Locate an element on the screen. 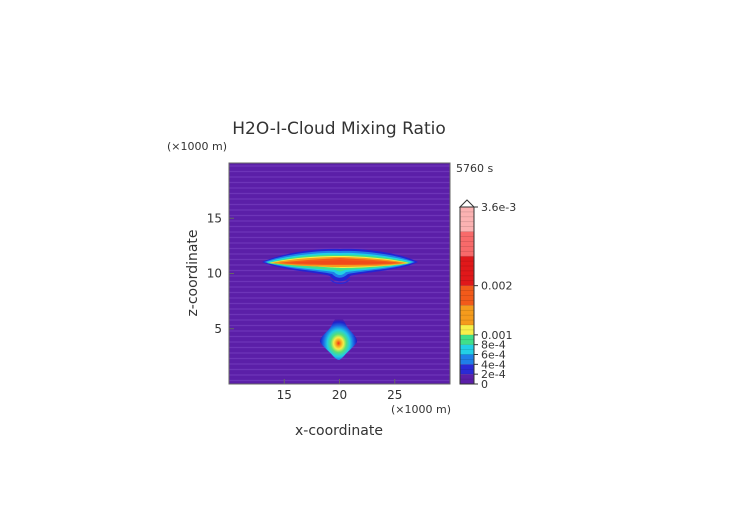 Image resolution: width=752 pixels, height=532 pixels. colorbar-label: 0.002 is located at coordinates (497, 286).